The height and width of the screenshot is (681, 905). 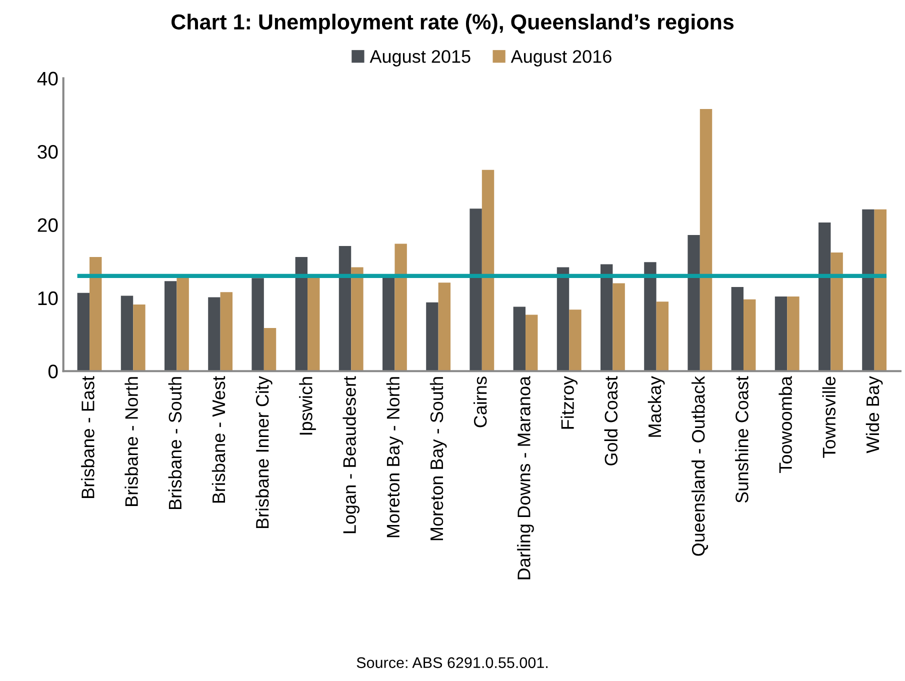 I want to click on legend-label: August 2016, so click(x=561, y=58).